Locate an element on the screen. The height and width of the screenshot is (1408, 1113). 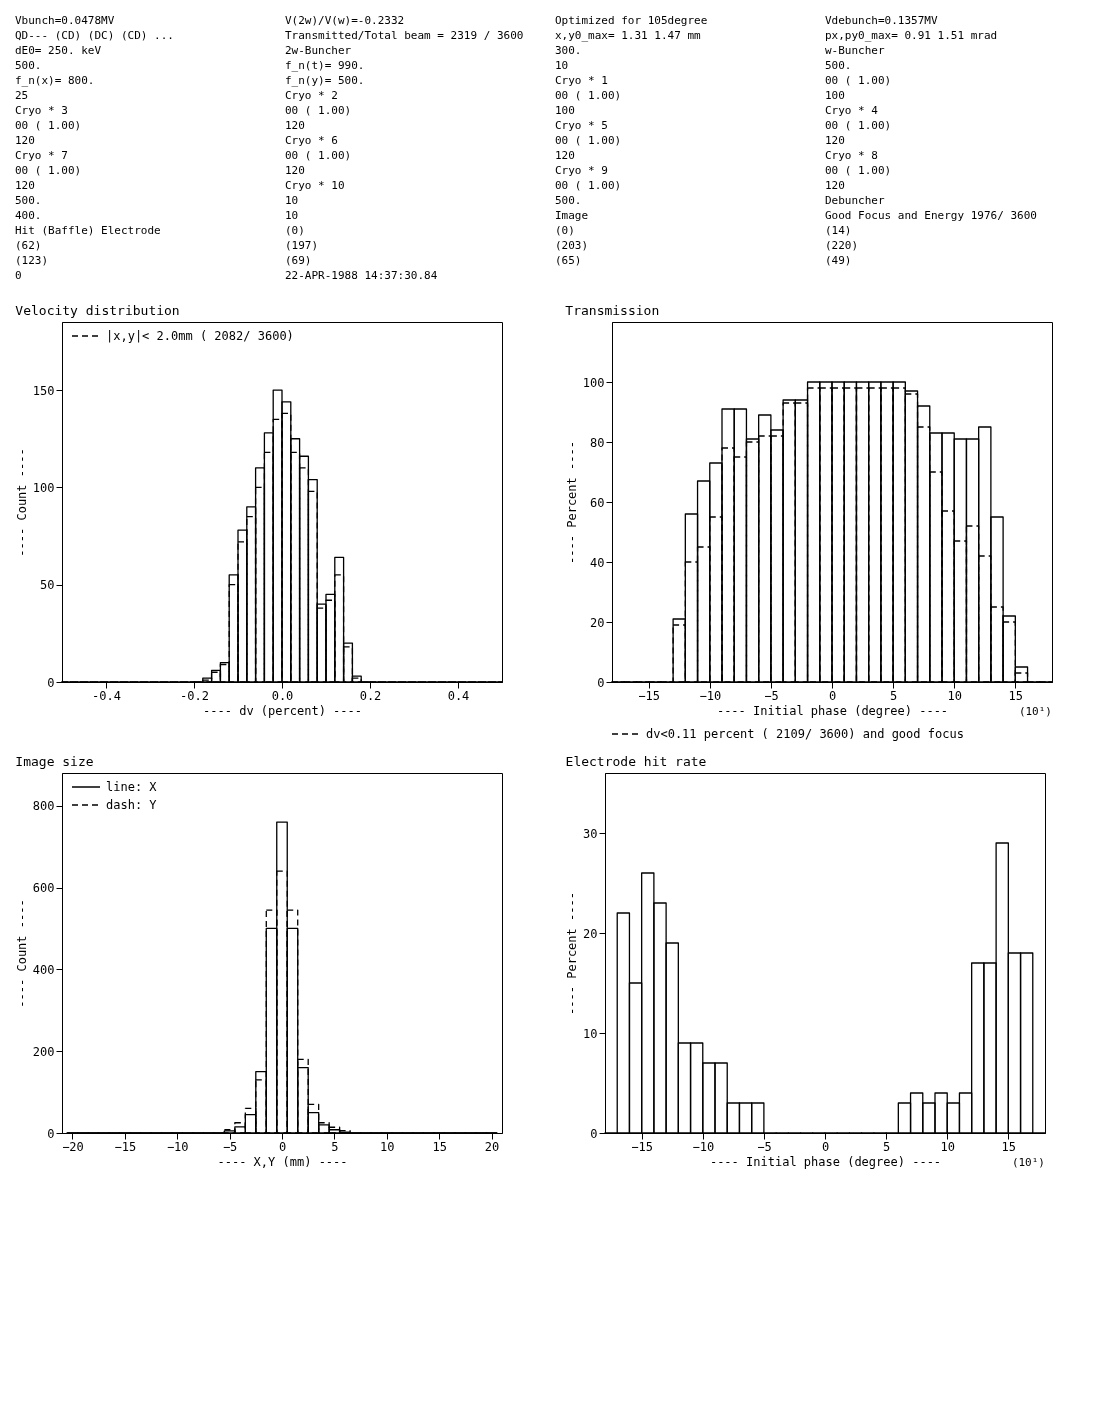
y-tick-label: 200 is located at coordinates (43, 1051).